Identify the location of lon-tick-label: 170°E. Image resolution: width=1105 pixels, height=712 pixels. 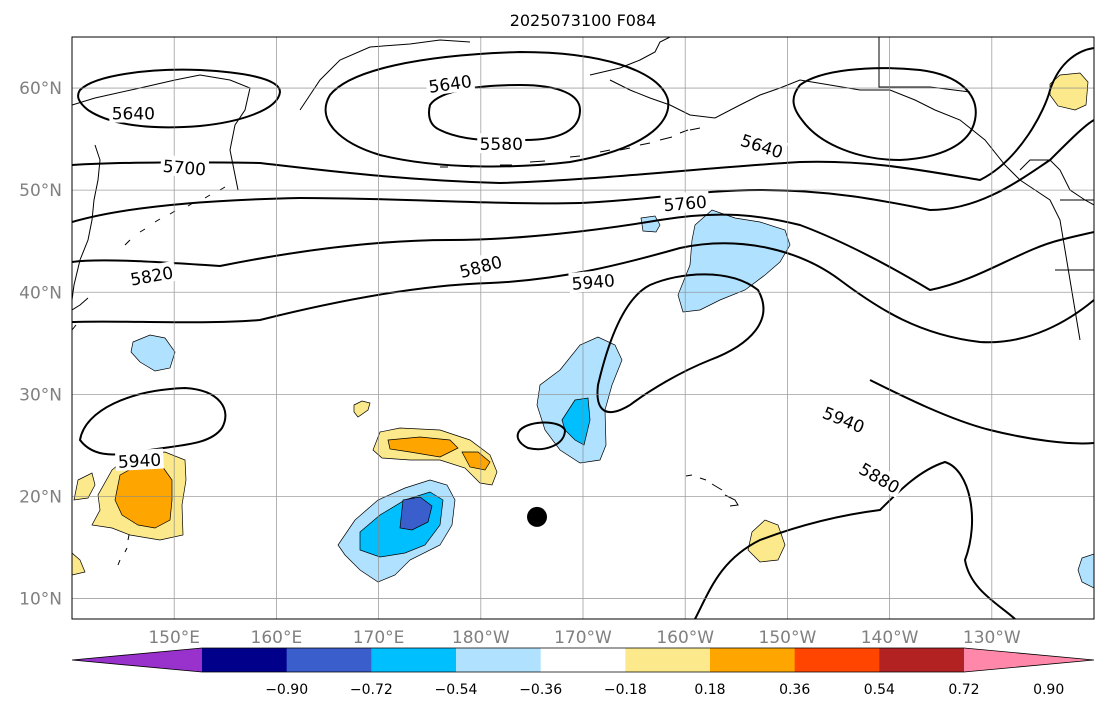
(379, 638).